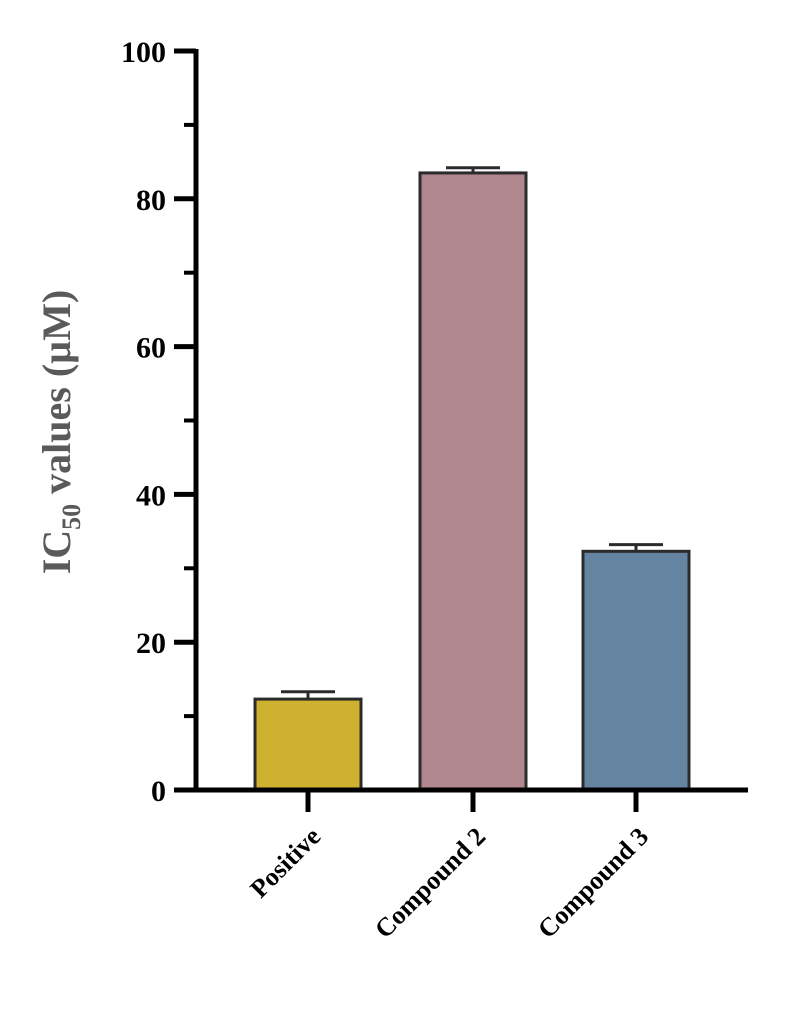 This screenshot has width=791, height=1009. What do you see at coordinates (56, 552) in the screenshot?
I see `y-axis-title-main: IC` at bounding box center [56, 552].